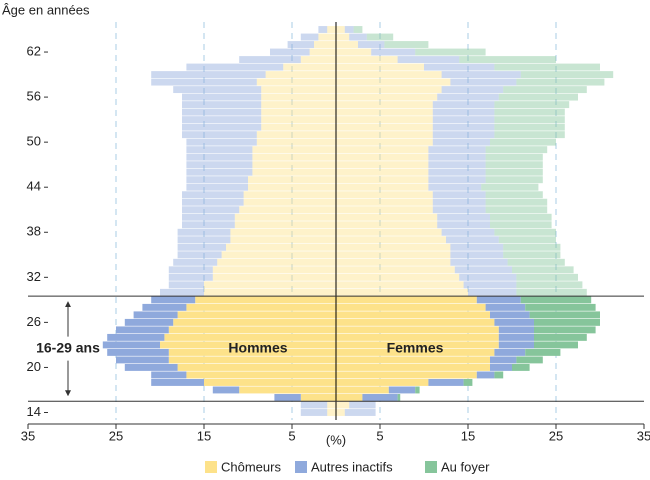  I want to click on legend-swatch, so click(301, 467).